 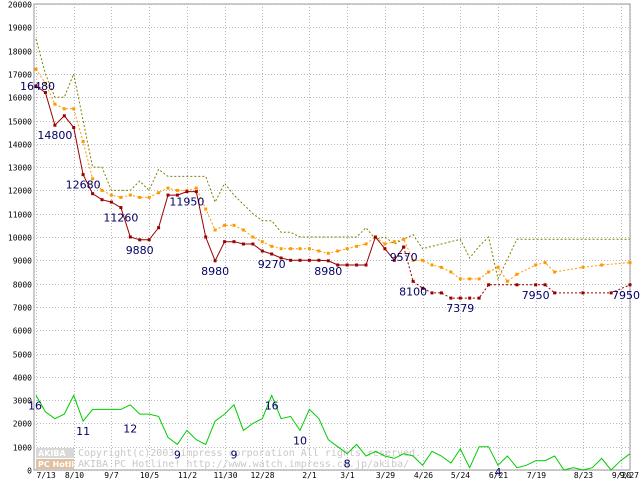 I want to click on data-label: 9880, so click(x=140, y=250).